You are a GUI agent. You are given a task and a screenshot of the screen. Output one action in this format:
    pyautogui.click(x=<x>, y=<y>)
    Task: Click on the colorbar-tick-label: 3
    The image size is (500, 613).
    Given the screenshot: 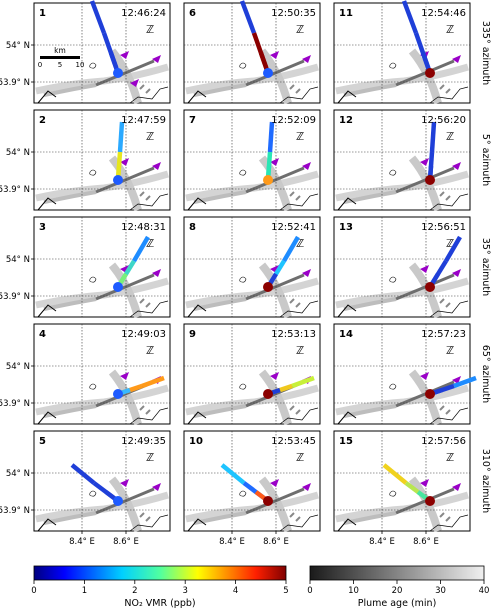 What is the action you would take?
    pyautogui.click(x=184, y=591)
    